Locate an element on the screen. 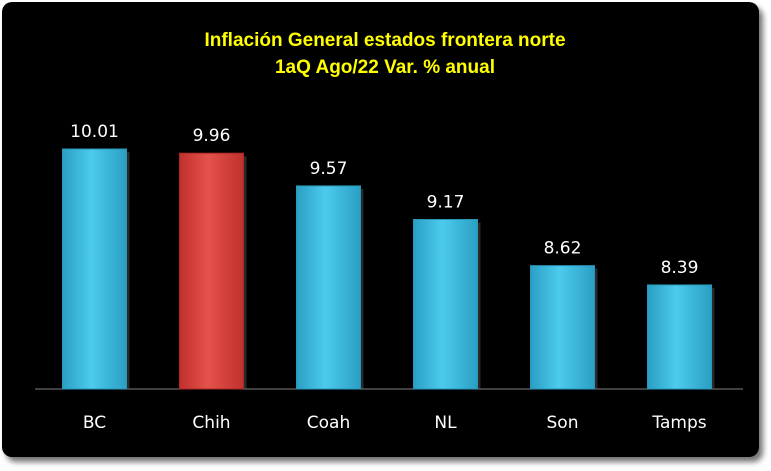 Image resolution: width=771 pixels, height=471 pixels. bar-bc is located at coordinates (94, 269).